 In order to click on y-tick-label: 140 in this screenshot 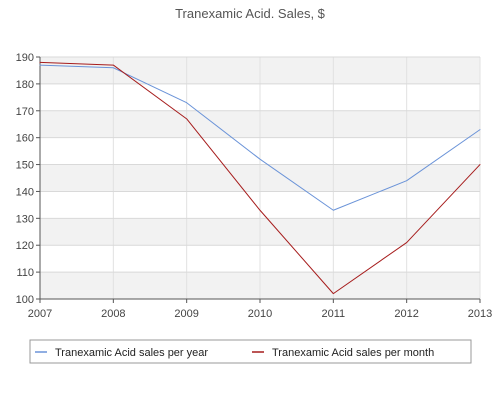, I will do `click(25, 192)`.